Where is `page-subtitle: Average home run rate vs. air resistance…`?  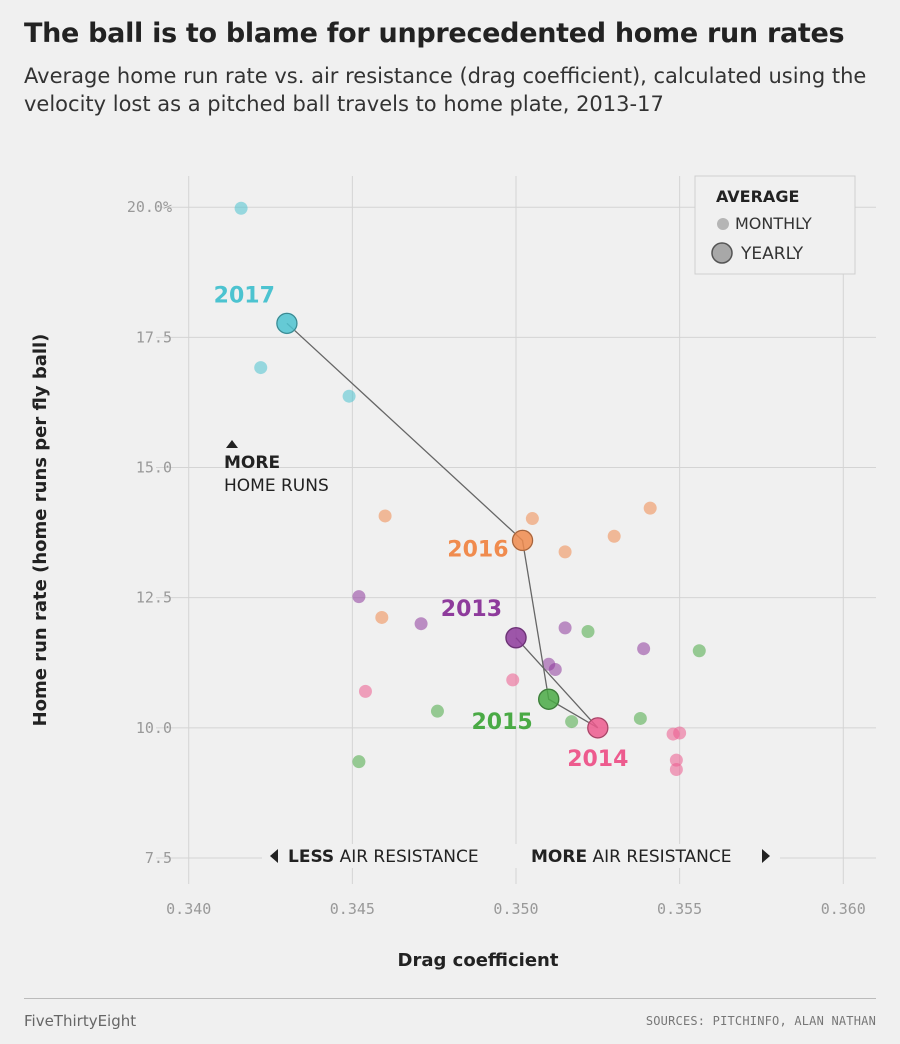
page-subtitle: Average home run rate vs. air resistance… is located at coordinates (445, 90).